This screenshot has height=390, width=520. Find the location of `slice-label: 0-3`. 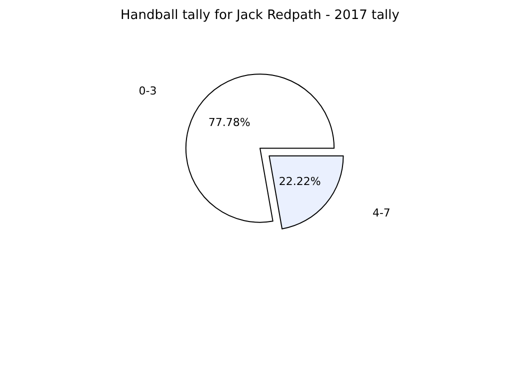

slice-label: 0-3 is located at coordinates (147, 91).